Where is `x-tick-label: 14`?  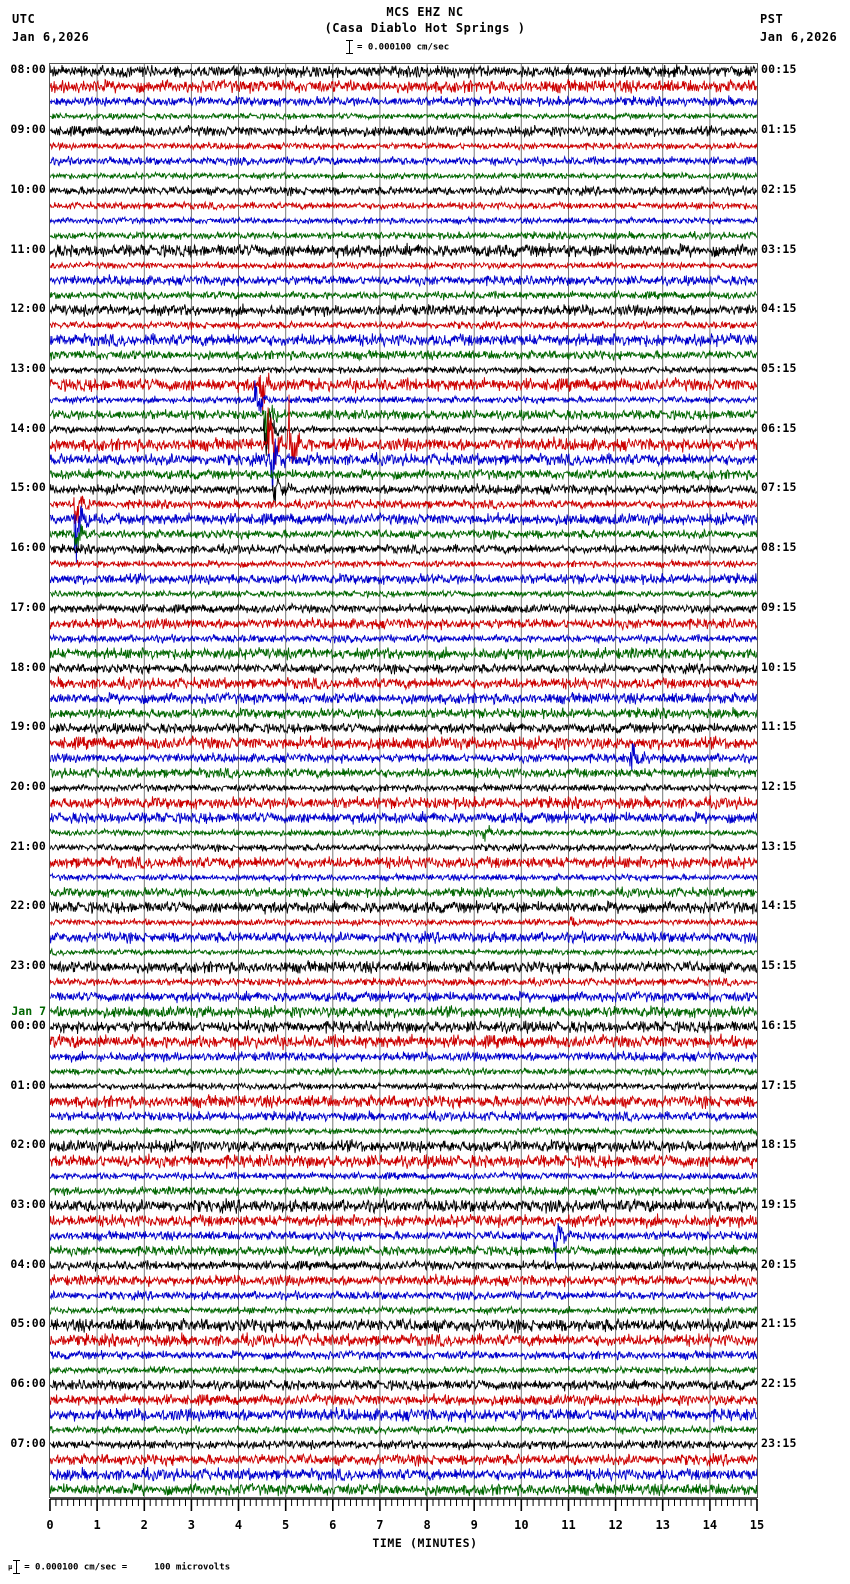
x-tick-label: 14 is located at coordinates (710, 1525).